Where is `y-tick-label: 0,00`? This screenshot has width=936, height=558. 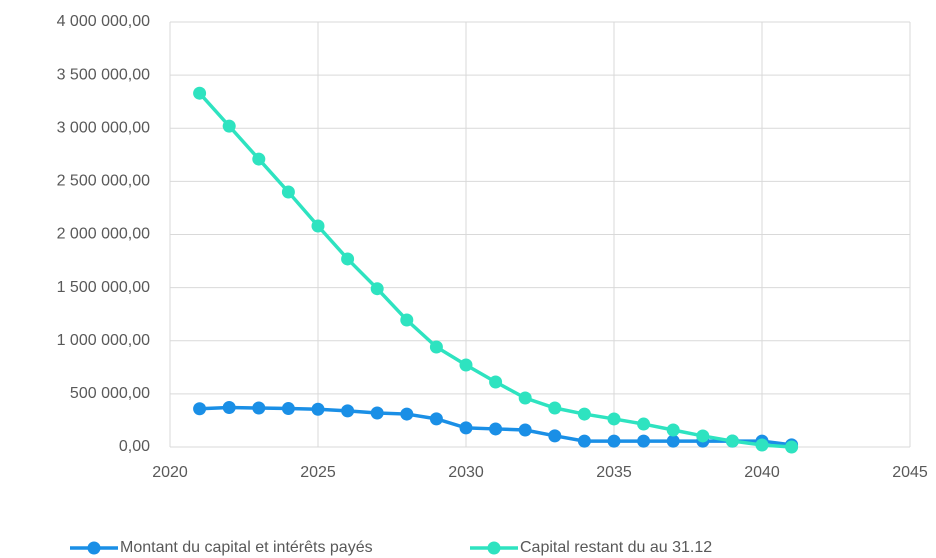 y-tick-label: 0,00 is located at coordinates (134, 446).